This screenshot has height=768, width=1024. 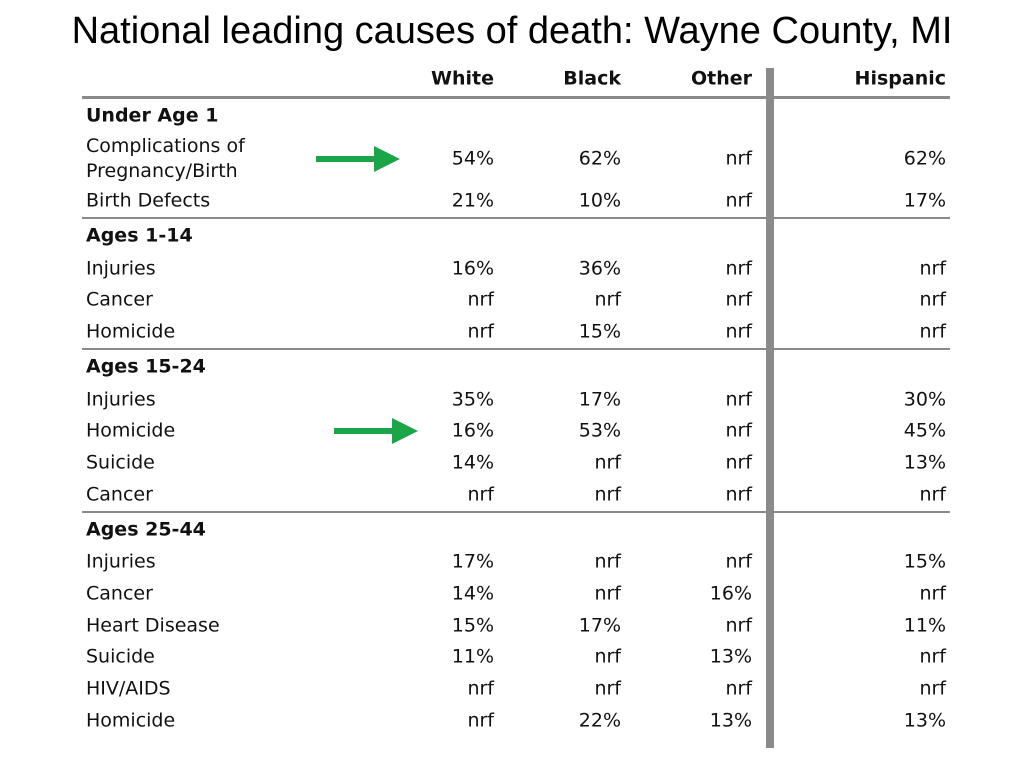 I want to click on table-row: Homicide nrf 22% 13% 13%, so click(x=516, y=721).